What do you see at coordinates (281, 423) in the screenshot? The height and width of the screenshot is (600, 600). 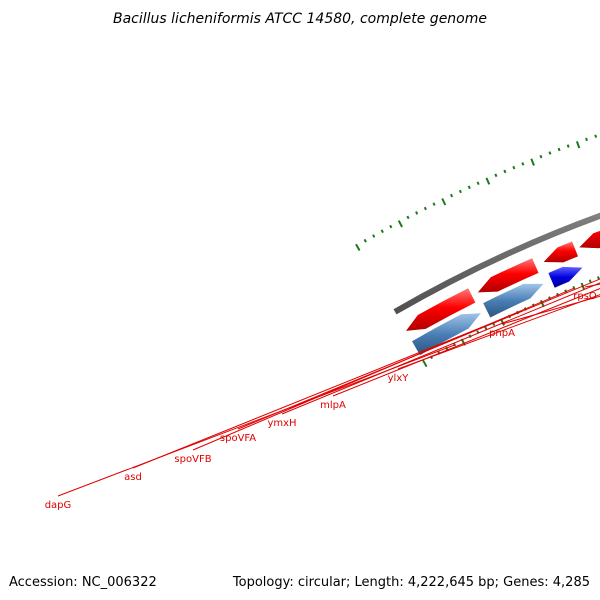 I see `gene-label: ymxH` at bounding box center [281, 423].